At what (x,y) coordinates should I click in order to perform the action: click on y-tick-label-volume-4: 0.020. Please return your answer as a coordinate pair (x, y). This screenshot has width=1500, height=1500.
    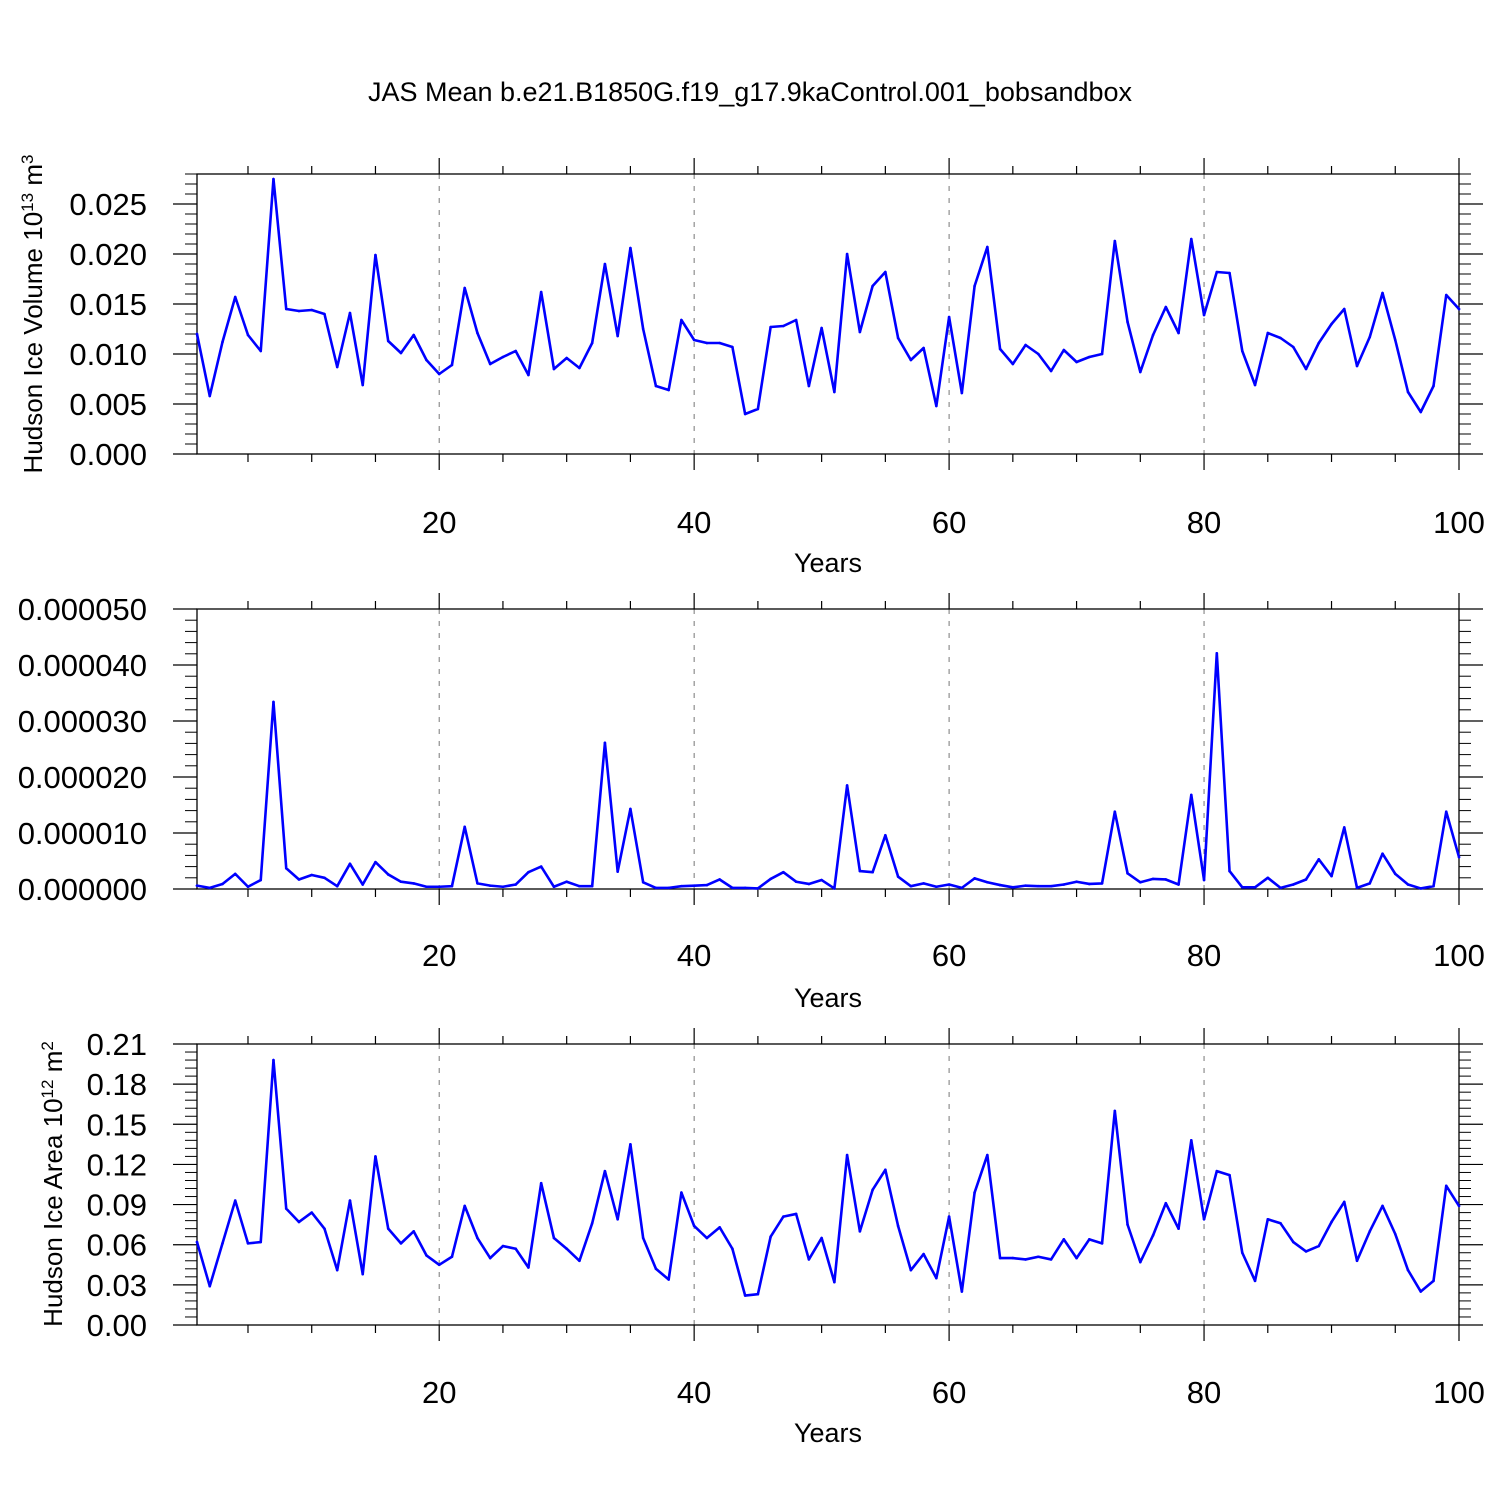
    Looking at the image, I should click on (108, 254).